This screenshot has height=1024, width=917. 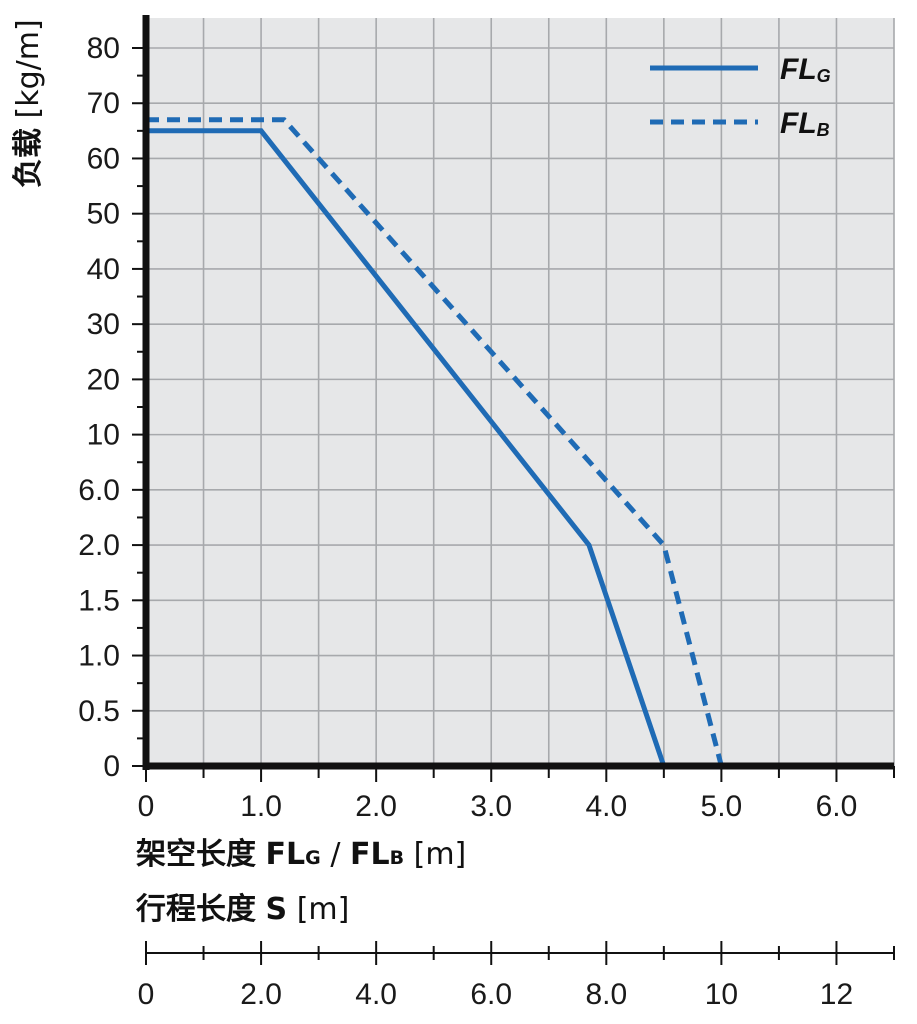 I want to click on x-tick-label: 2.0, so click(x=376, y=806).